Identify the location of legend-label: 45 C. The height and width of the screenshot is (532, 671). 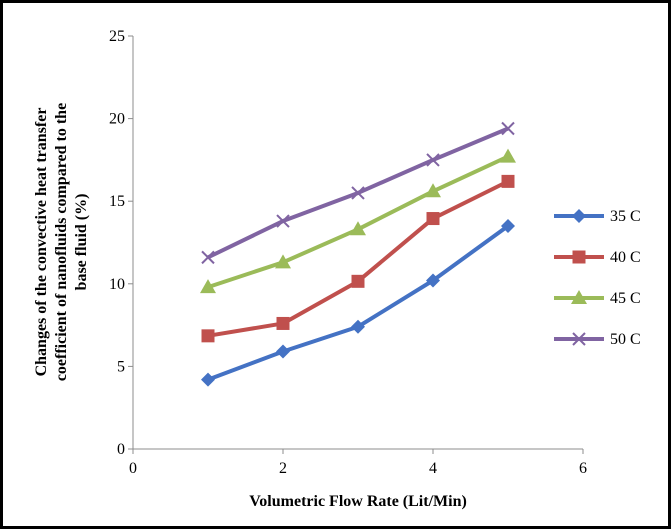
(625, 298).